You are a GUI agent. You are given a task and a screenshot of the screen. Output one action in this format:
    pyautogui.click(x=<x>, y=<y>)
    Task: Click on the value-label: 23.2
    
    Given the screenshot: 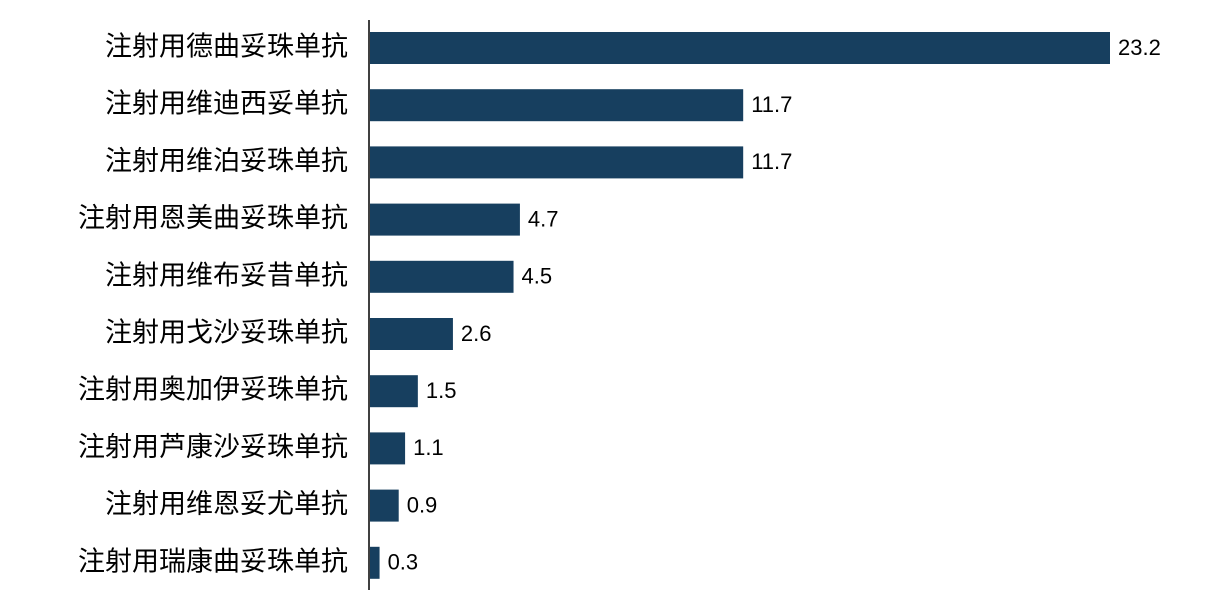 What is the action you would take?
    pyautogui.click(x=1139, y=47)
    